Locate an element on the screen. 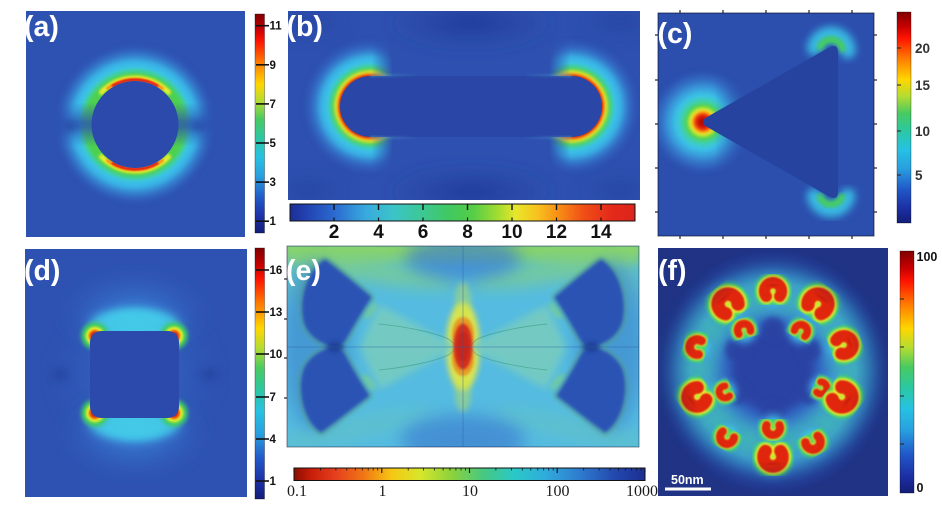  svg-text: (b) is located at coordinates (305, 27).